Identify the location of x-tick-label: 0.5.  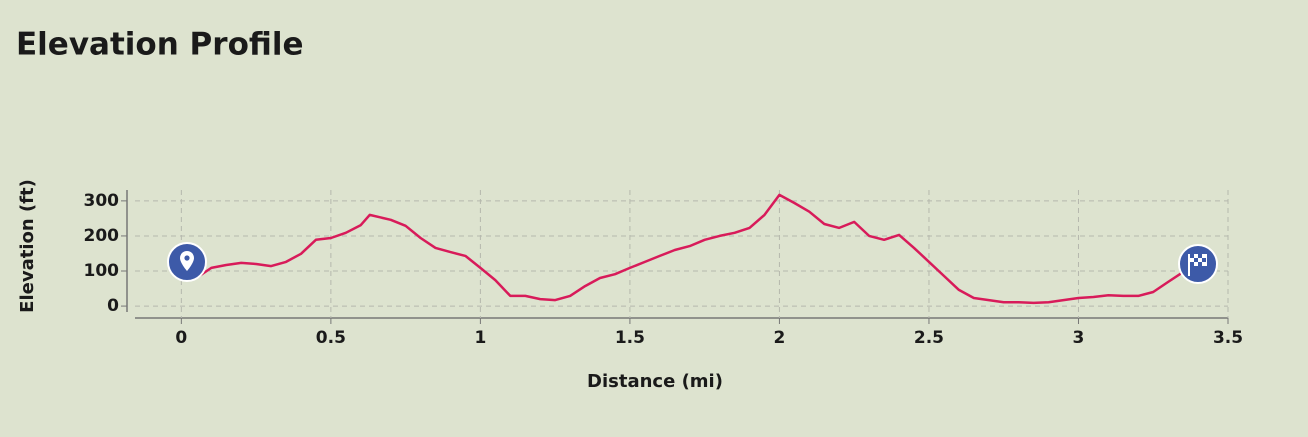
(331, 338).